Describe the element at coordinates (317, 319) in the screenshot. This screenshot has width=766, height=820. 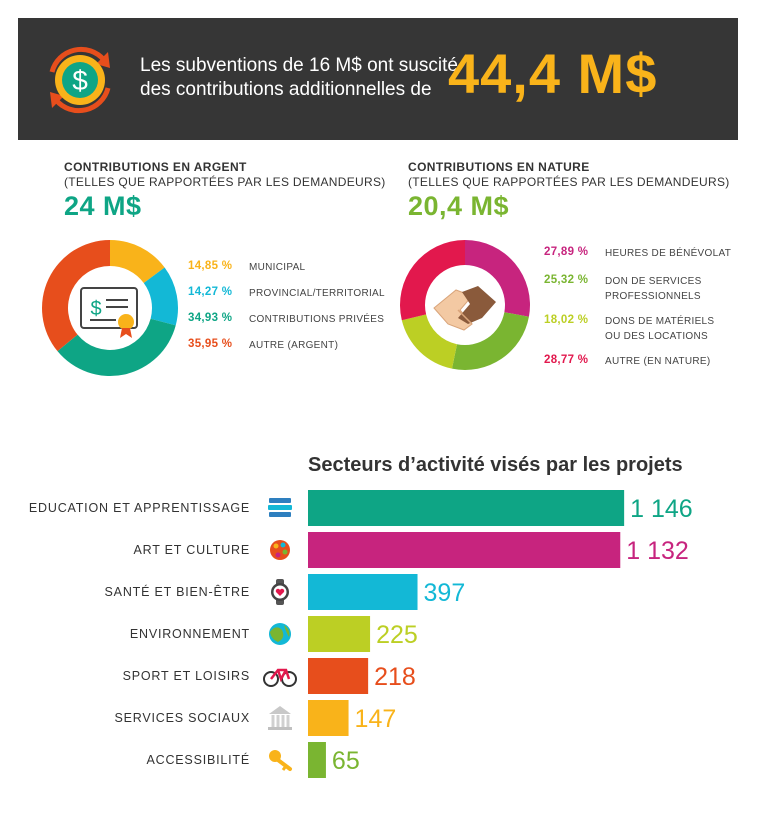
I see `legend-label: CONTRIBUTIONS PRIVÉES` at that location.